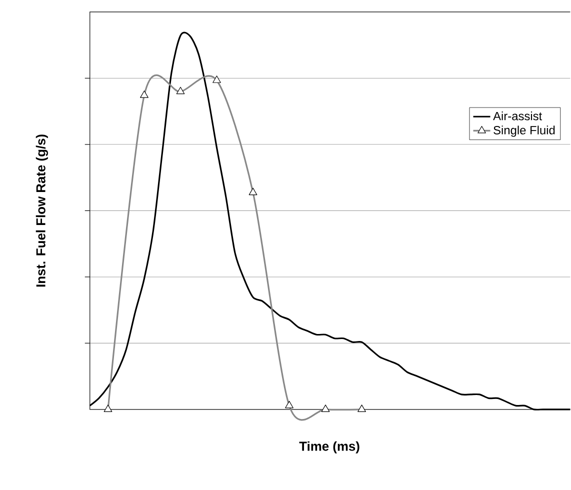  Describe the element at coordinates (517, 115) in the screenshot. I see `legend-label: Air-assist` at that location.